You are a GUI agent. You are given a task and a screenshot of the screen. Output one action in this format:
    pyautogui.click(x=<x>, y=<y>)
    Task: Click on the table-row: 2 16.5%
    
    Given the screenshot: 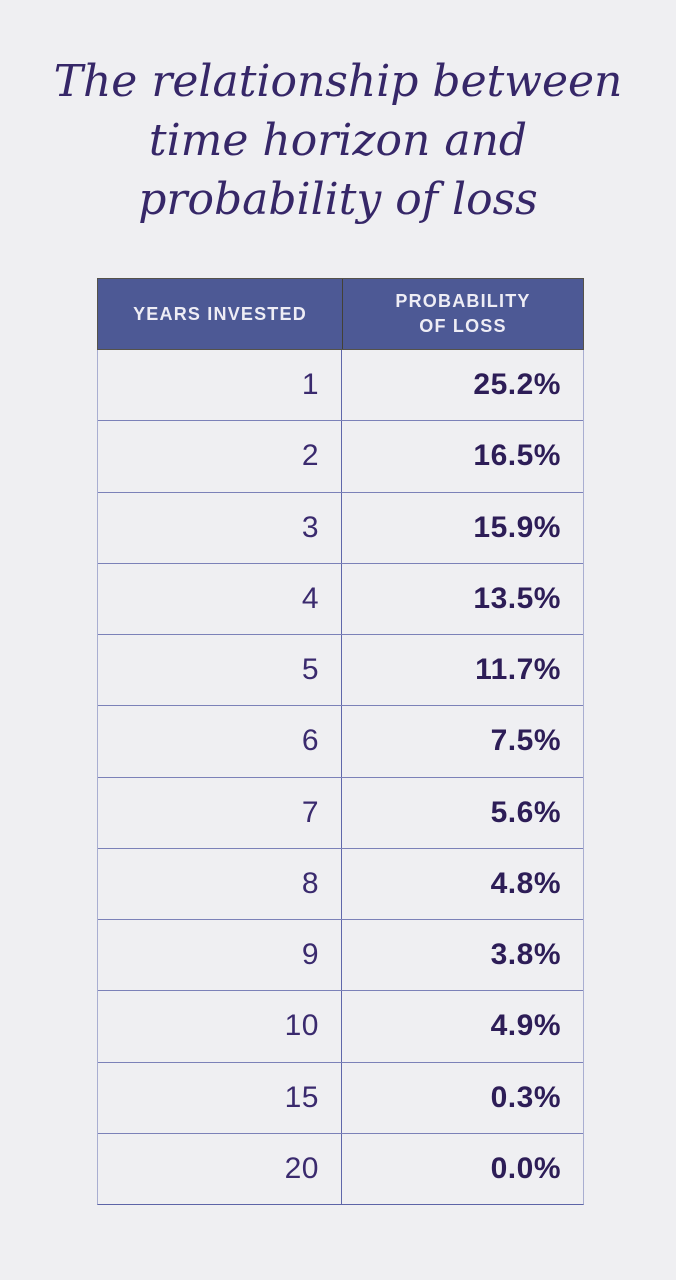 What is the action you would take?
    pyautogui.click(x=340, y=457)
    